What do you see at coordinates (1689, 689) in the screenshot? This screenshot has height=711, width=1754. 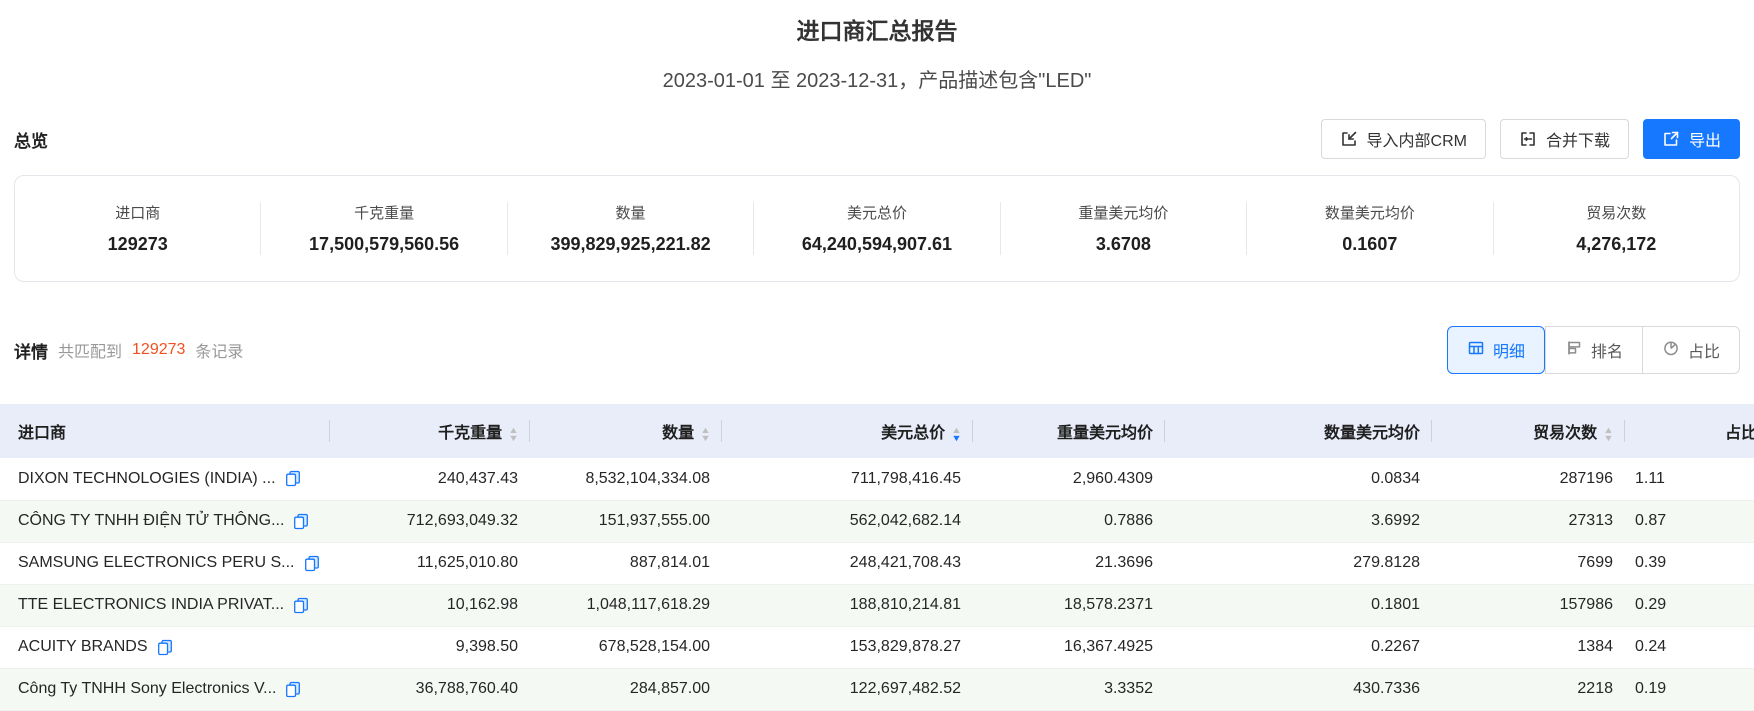 I see `cell-share: 0.19` at bounding box center [1689, 689].